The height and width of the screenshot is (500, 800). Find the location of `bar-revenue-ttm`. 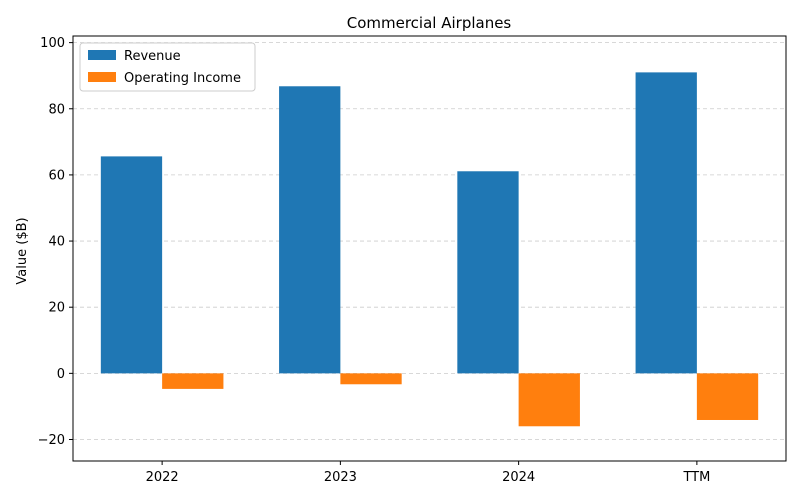

bar-revenue-ttm is located at coordinates (666, 223).